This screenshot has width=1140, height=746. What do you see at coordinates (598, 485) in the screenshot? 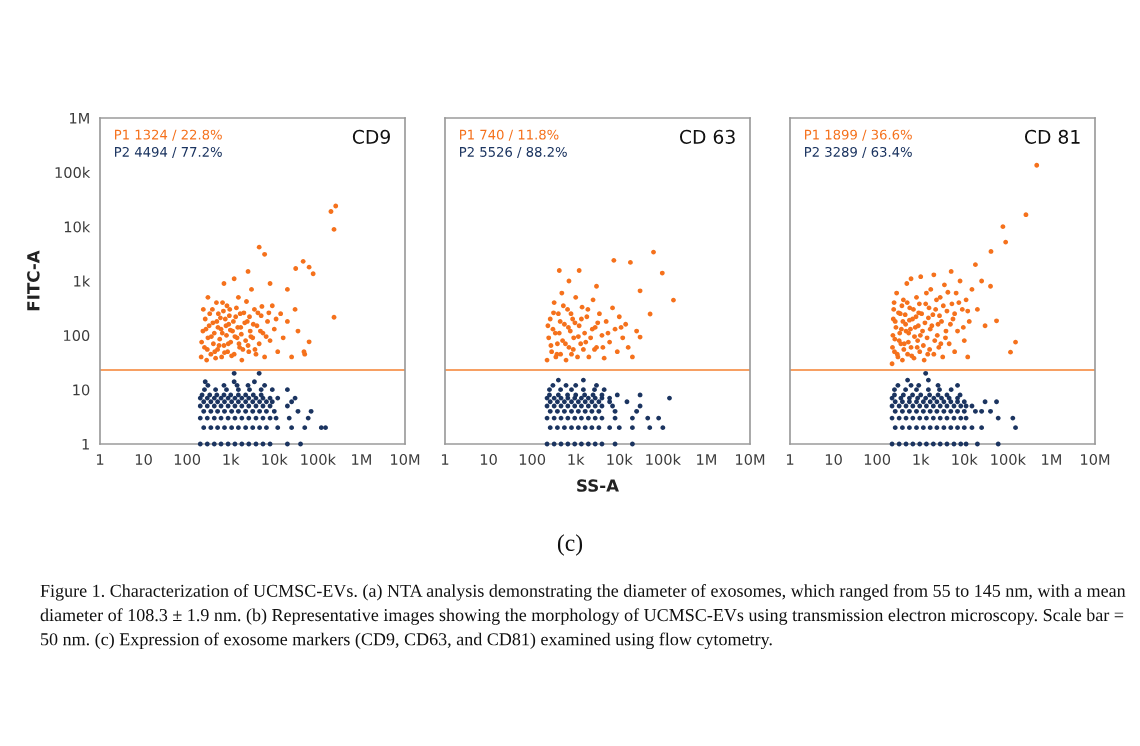
I see `x-axis-title: SS-A` at bounding box center [598, 485].